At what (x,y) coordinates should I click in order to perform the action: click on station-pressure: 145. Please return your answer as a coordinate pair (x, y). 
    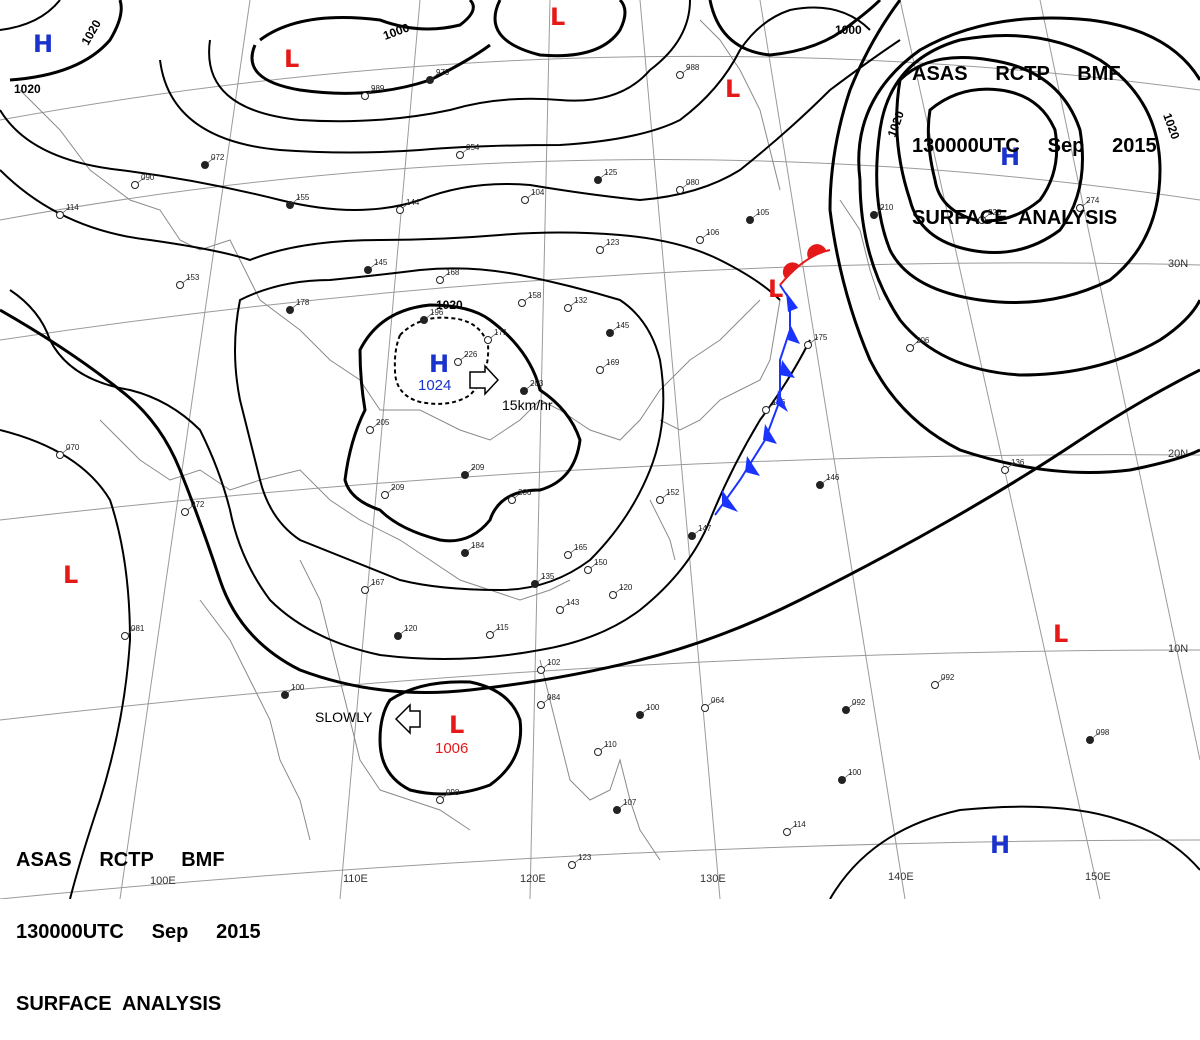
    Looking at the image, I should click on (623, 325).